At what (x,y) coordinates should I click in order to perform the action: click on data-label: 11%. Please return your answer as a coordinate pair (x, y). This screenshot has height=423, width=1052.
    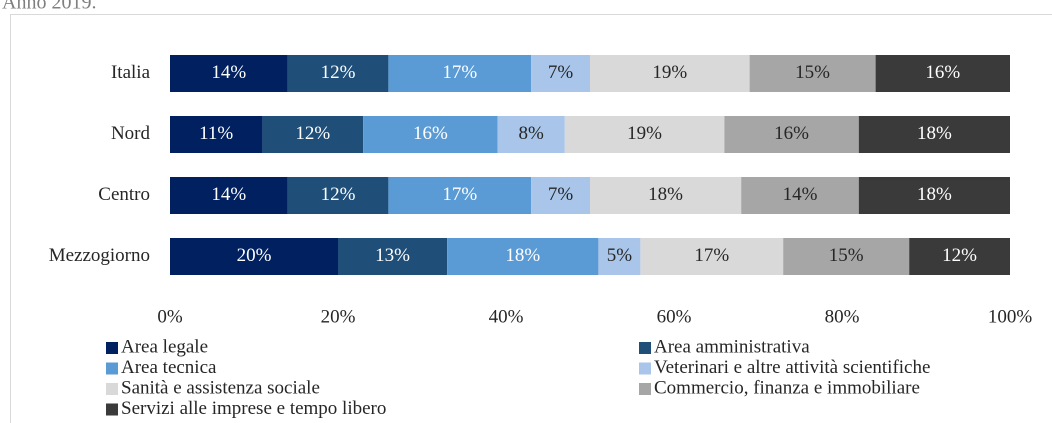
    Looking at the image, I should click on (216, 133).